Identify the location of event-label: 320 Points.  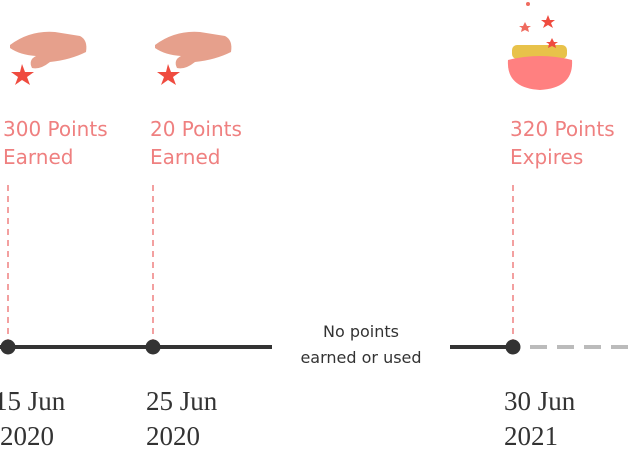
(562, 129).